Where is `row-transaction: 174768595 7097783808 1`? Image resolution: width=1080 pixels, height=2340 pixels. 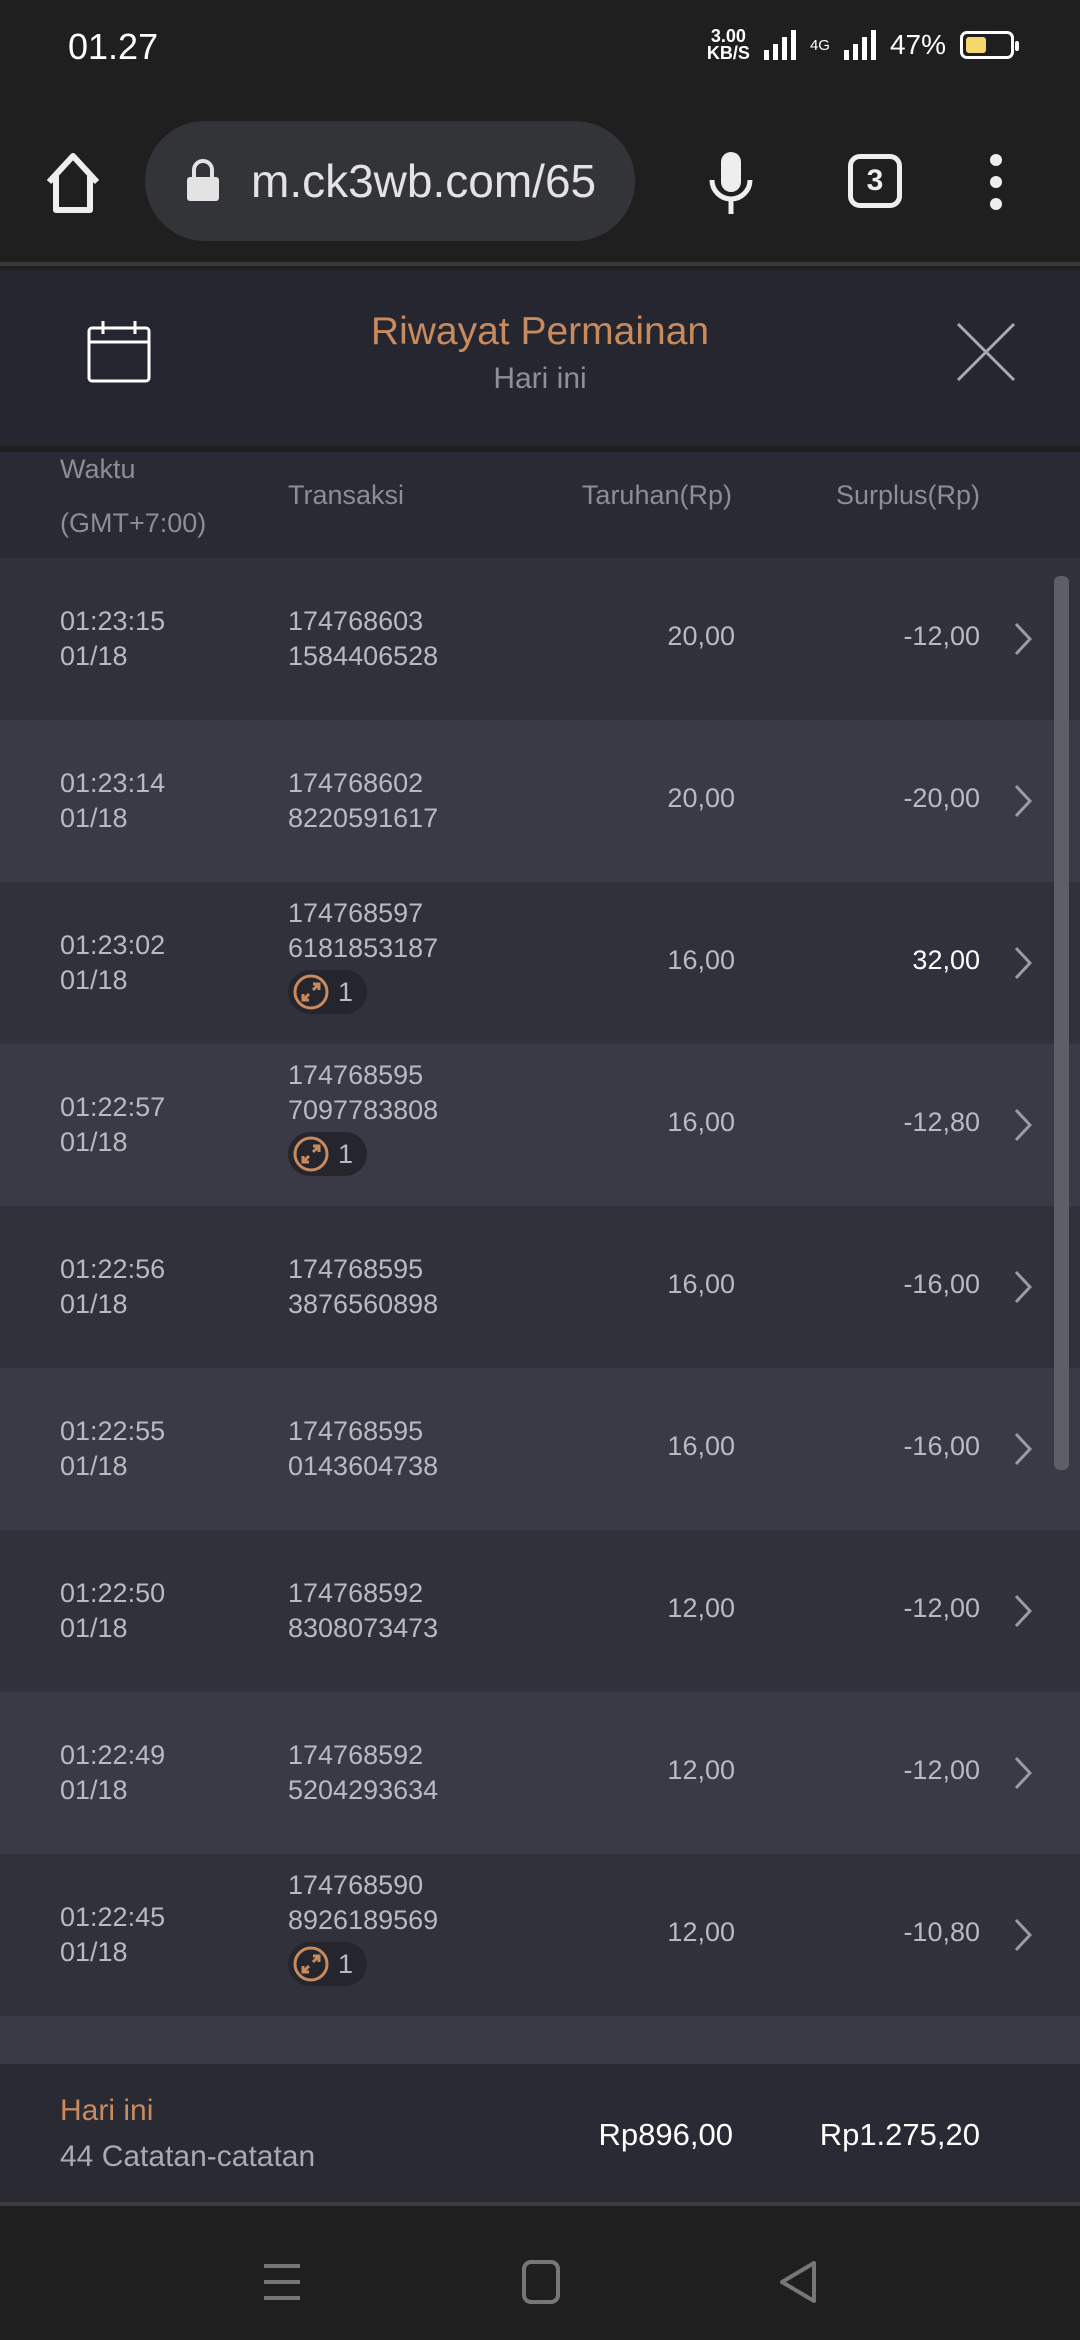 row-transaction: 174768595 7097783808 1 is located at coordinates (363, 1120).